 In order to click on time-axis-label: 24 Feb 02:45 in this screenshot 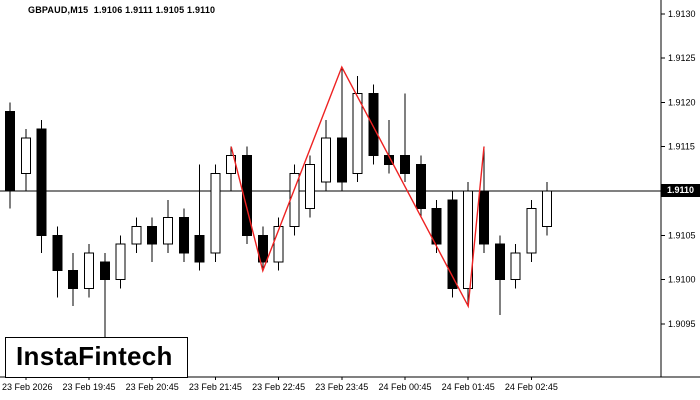, I will do `click(531, 387)`.